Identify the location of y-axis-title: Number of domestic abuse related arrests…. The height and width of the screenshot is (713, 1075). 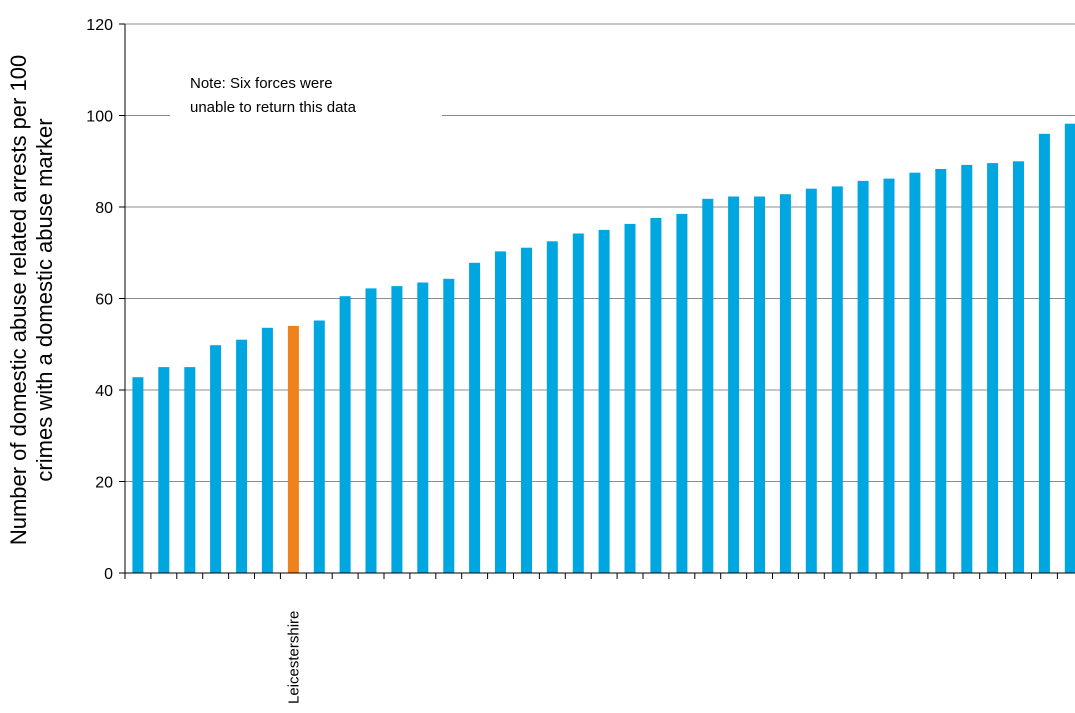
(31, 300).